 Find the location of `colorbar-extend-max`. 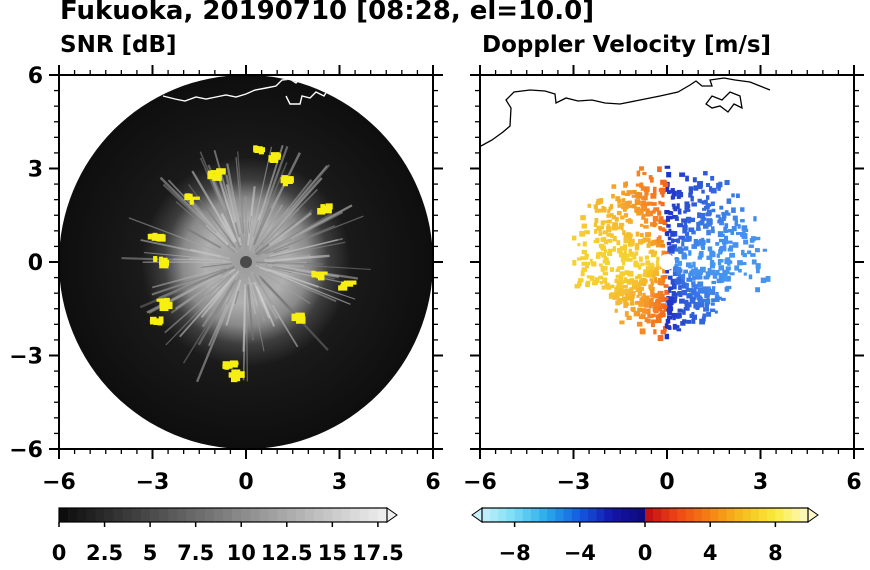

colorbar-extend-max is located at coordinates (813, 515).